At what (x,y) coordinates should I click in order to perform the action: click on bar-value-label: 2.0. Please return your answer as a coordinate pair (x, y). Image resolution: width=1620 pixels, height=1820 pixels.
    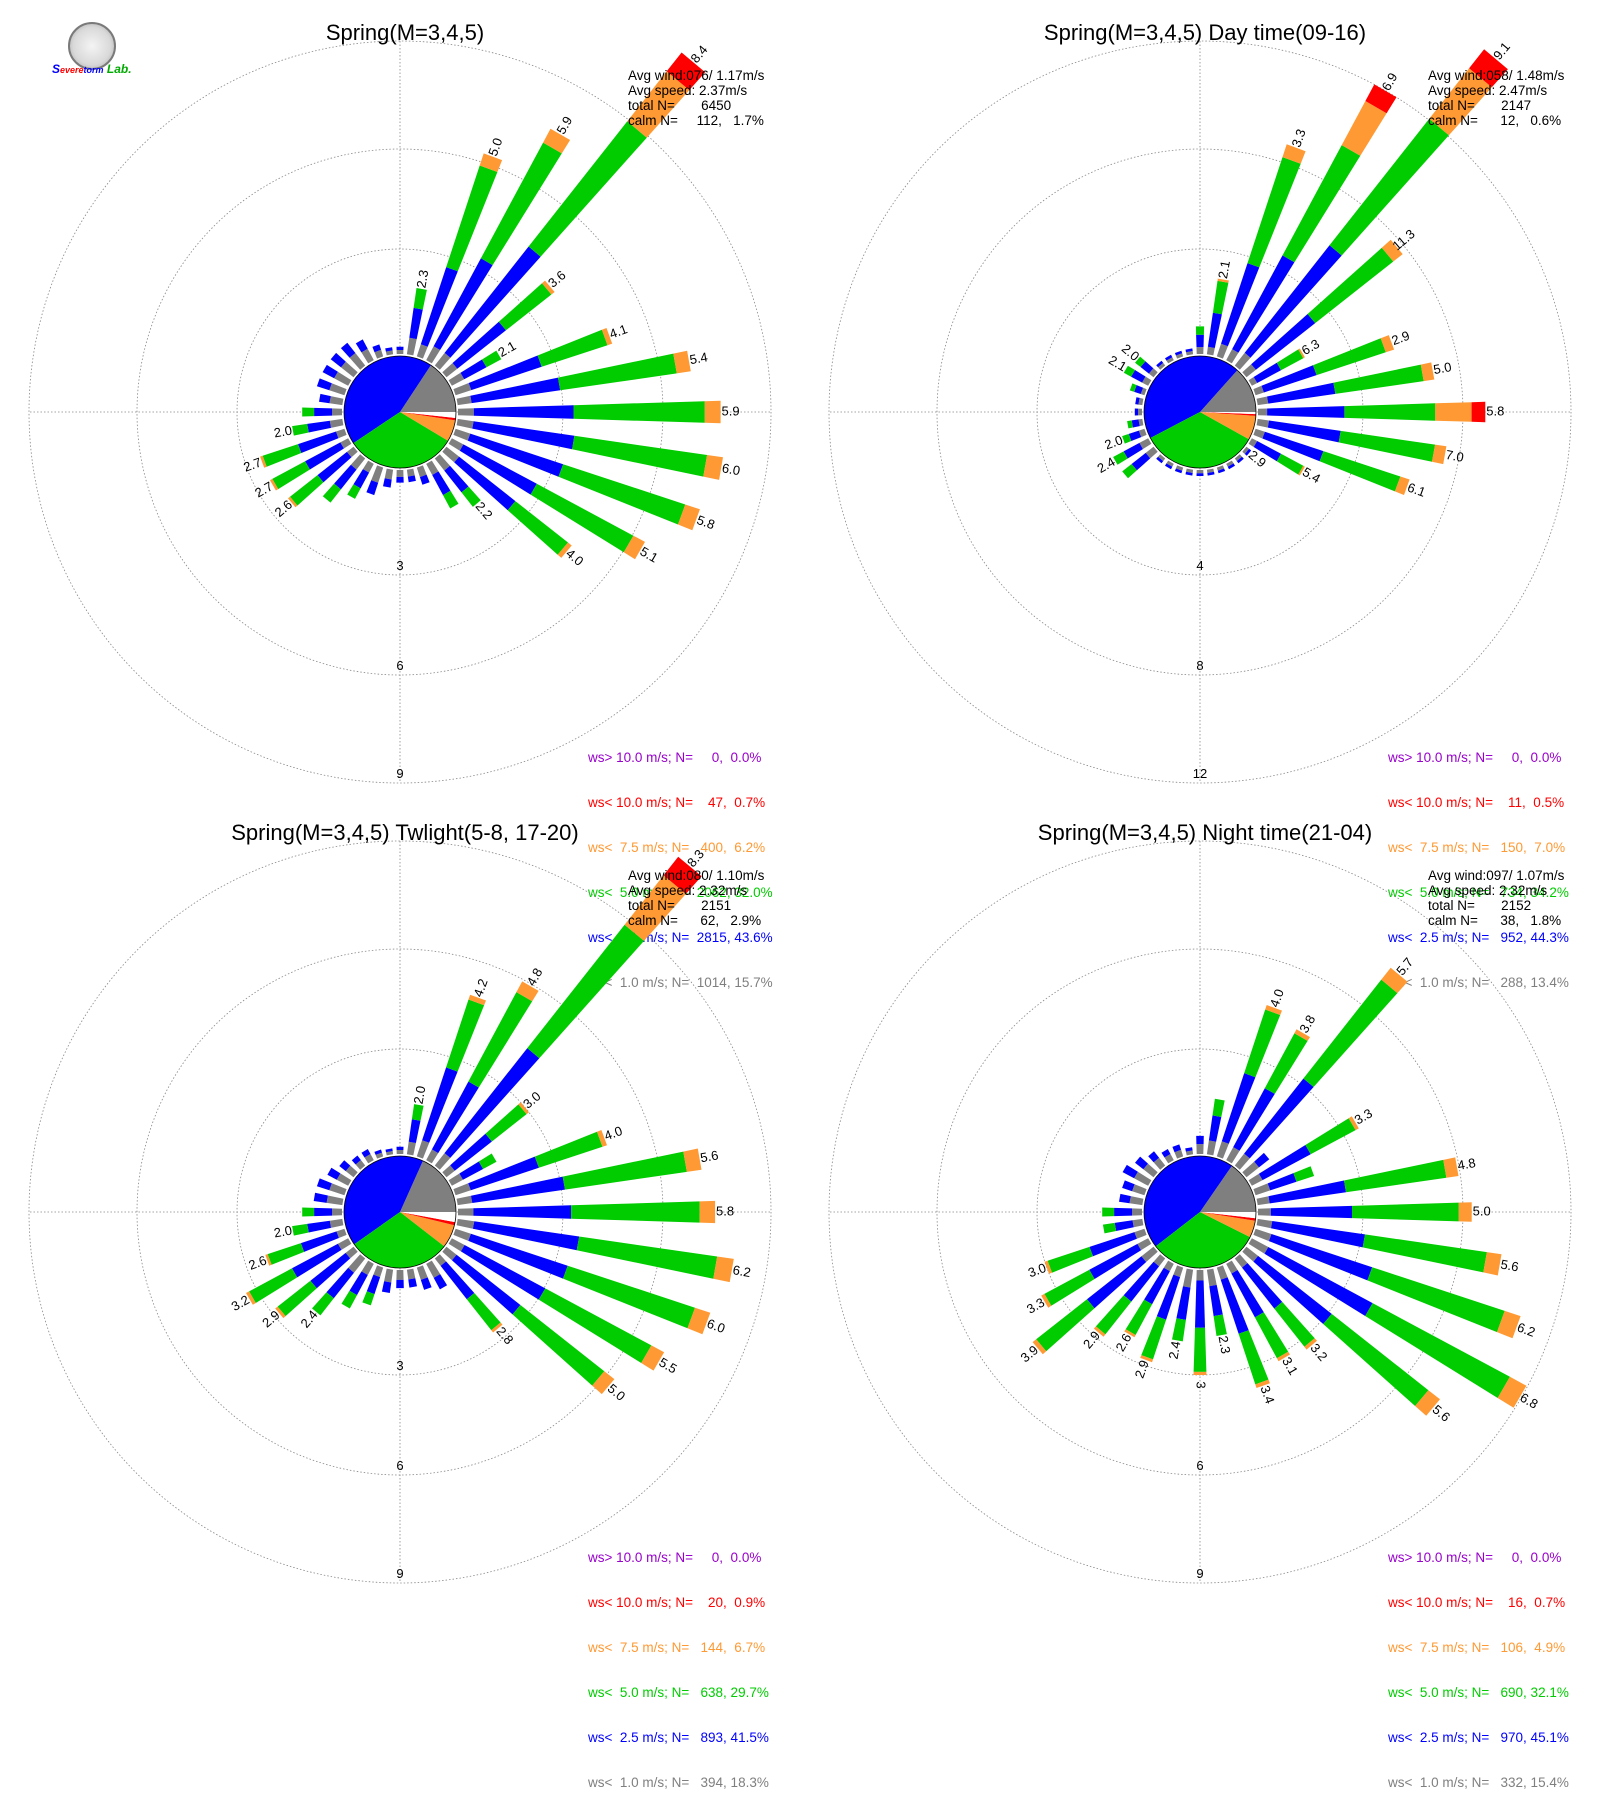
    Looking at the image, I should click on (283, 1232).